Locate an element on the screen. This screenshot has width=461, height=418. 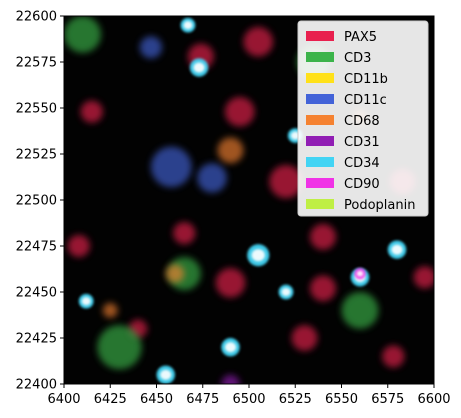
x-tick-label: 6525 is located at coordinates (295, 399).